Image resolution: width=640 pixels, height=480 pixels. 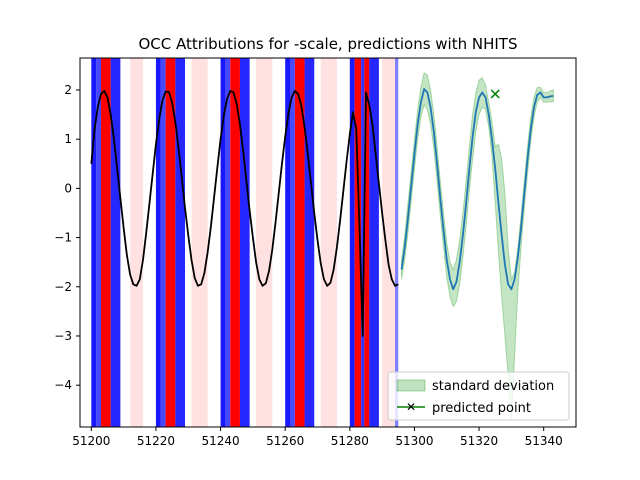 What do you see at coordinates (220, 441) in the screenshot?
I see `x-tick-label-2: 51240` at bounding box center [220, 441].